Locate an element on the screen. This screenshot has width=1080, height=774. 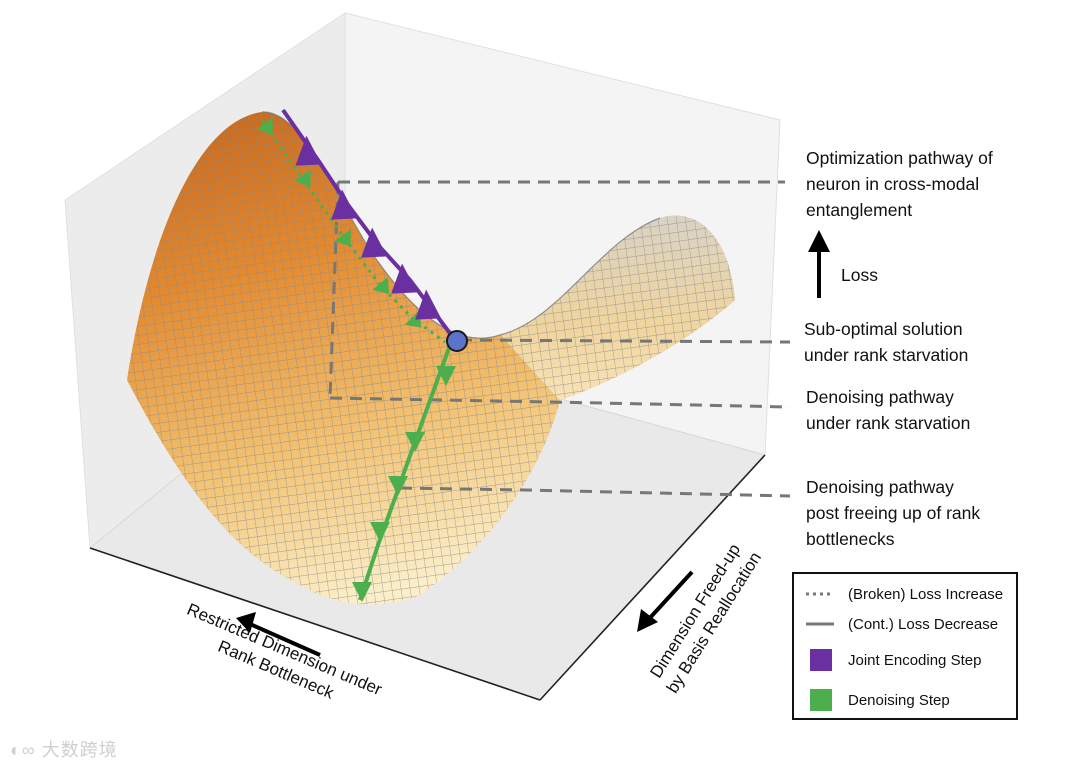
legend-item-broken: (Broken) Loss Increase is located at coordinates (903, 594).